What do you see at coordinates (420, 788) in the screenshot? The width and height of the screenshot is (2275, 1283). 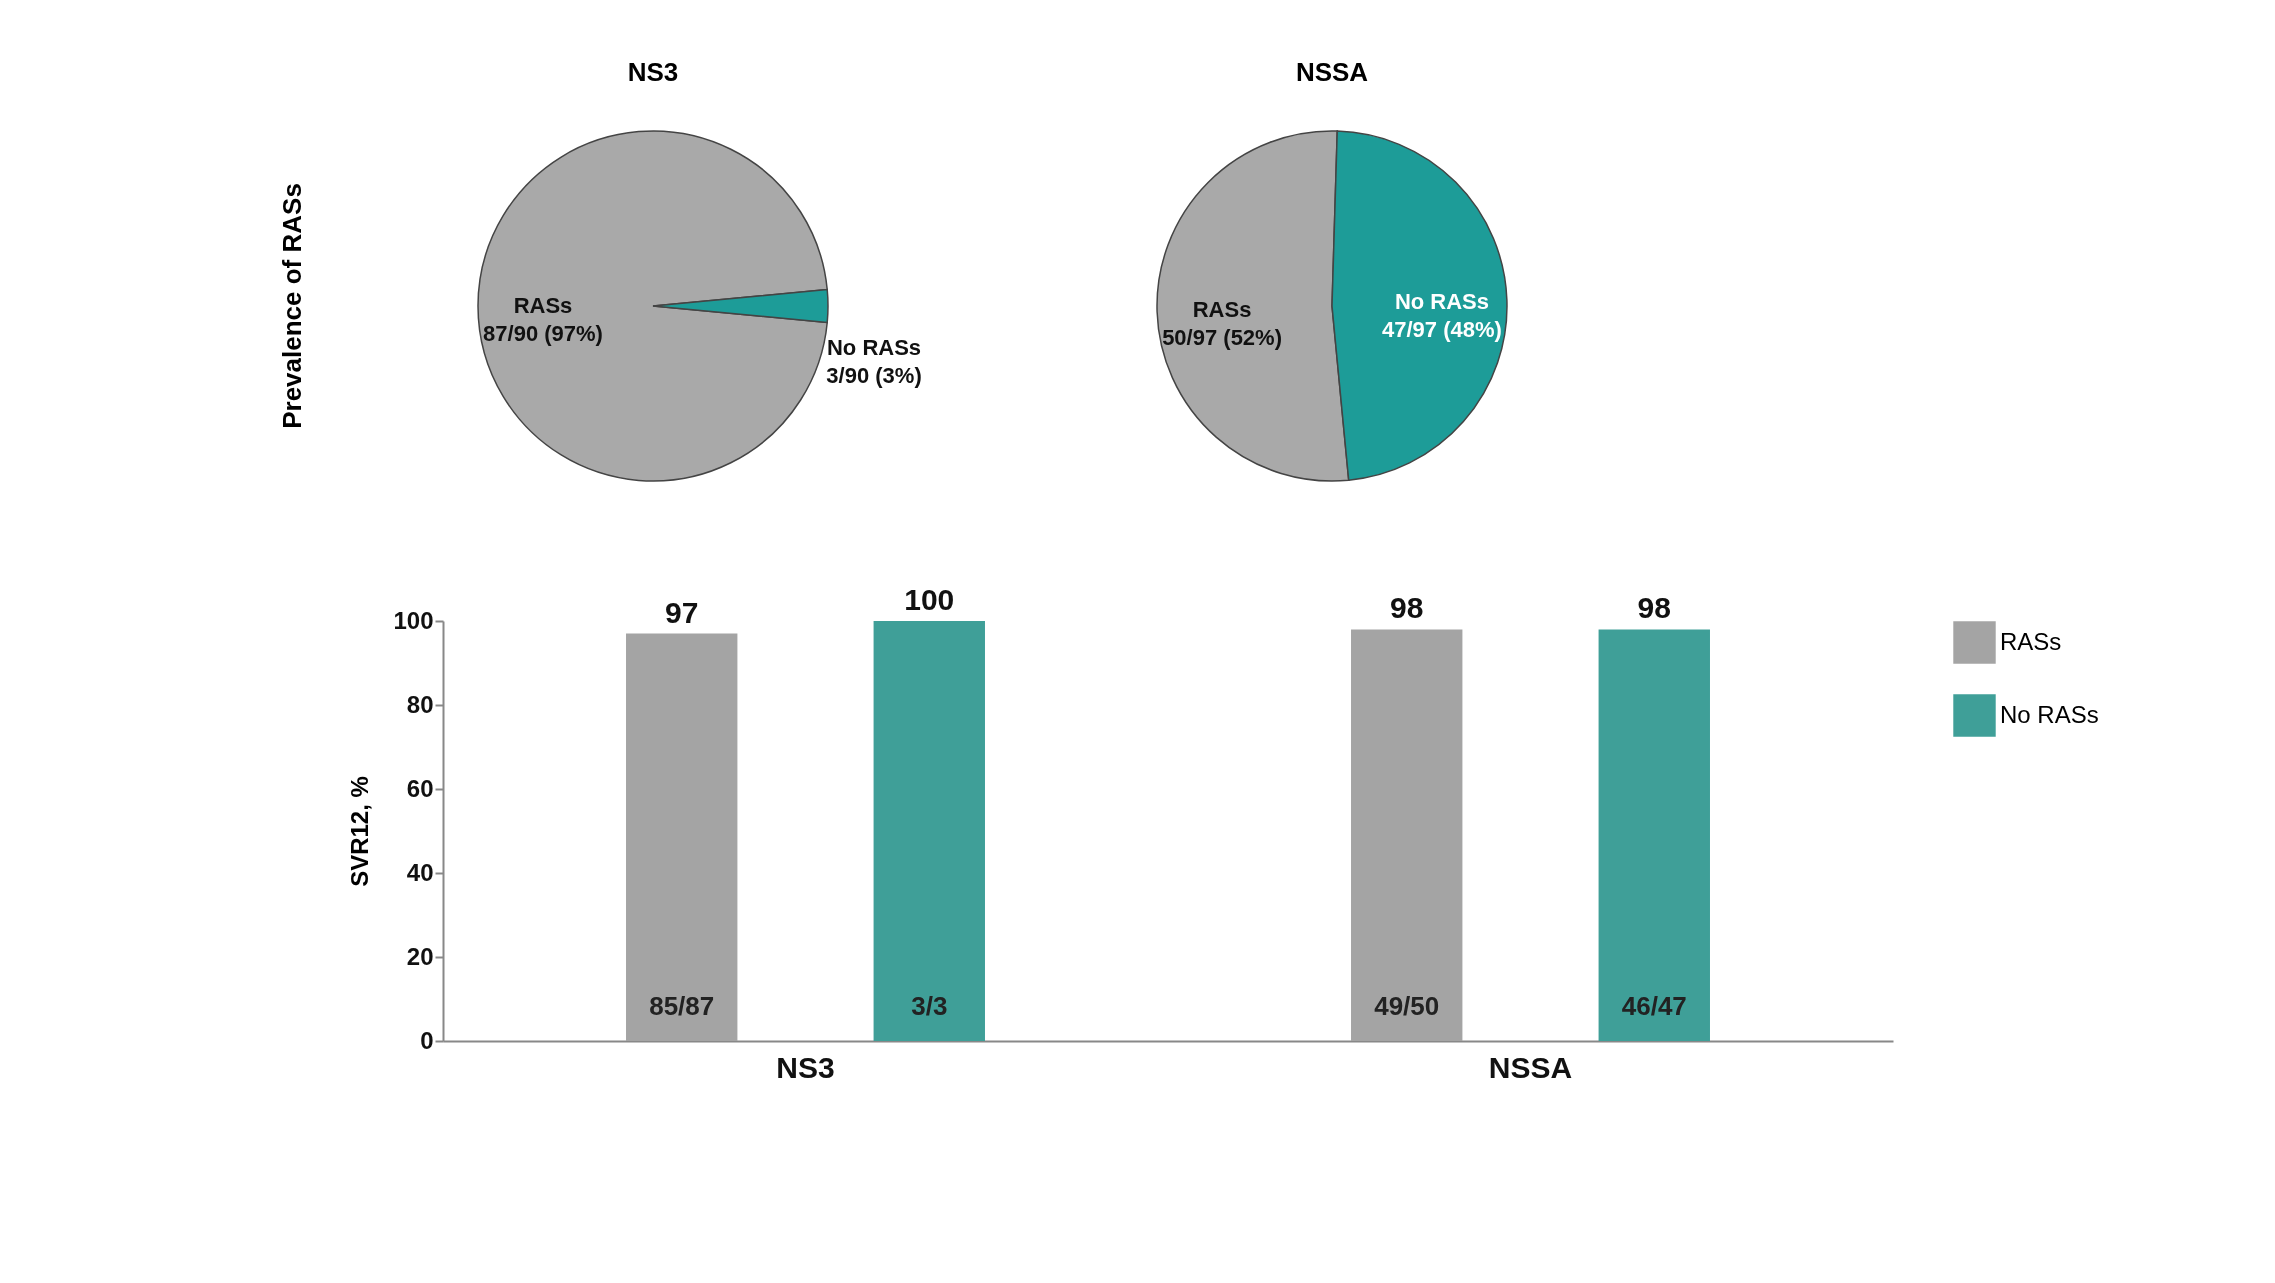 I see `y-tick-label: 60` at bounding box center [420, 788].